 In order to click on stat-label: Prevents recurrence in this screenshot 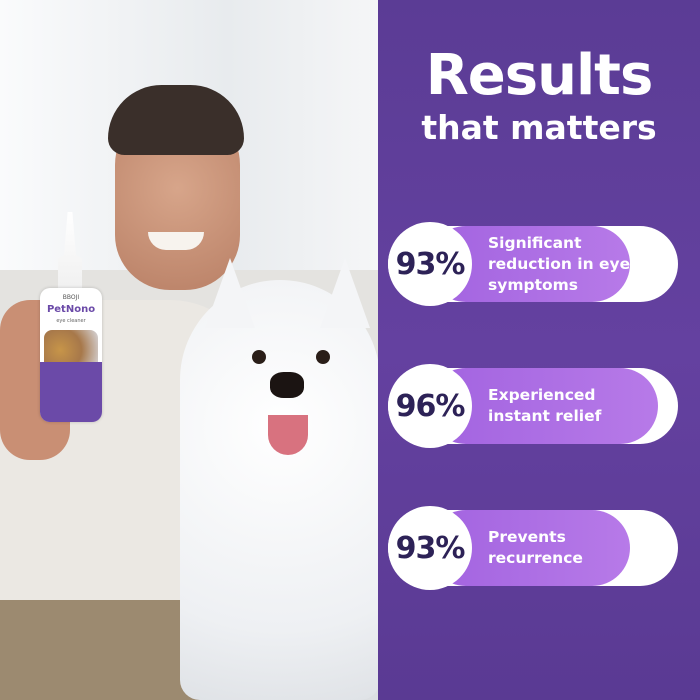, I will do `click(535, 547)`.